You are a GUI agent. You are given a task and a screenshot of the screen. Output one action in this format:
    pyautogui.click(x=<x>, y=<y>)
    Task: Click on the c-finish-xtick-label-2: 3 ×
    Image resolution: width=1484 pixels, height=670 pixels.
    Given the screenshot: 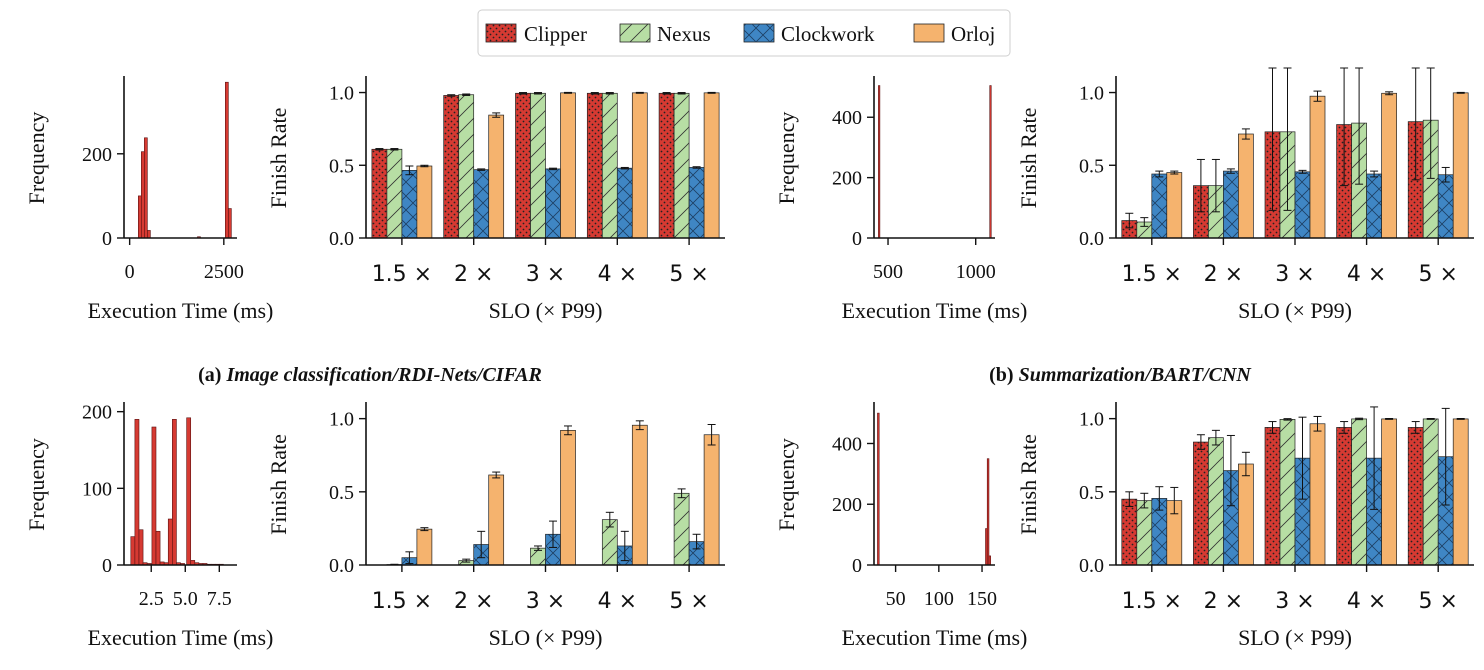 What is the action you would take?
    pyautogui.click(x=545, y=601)
    